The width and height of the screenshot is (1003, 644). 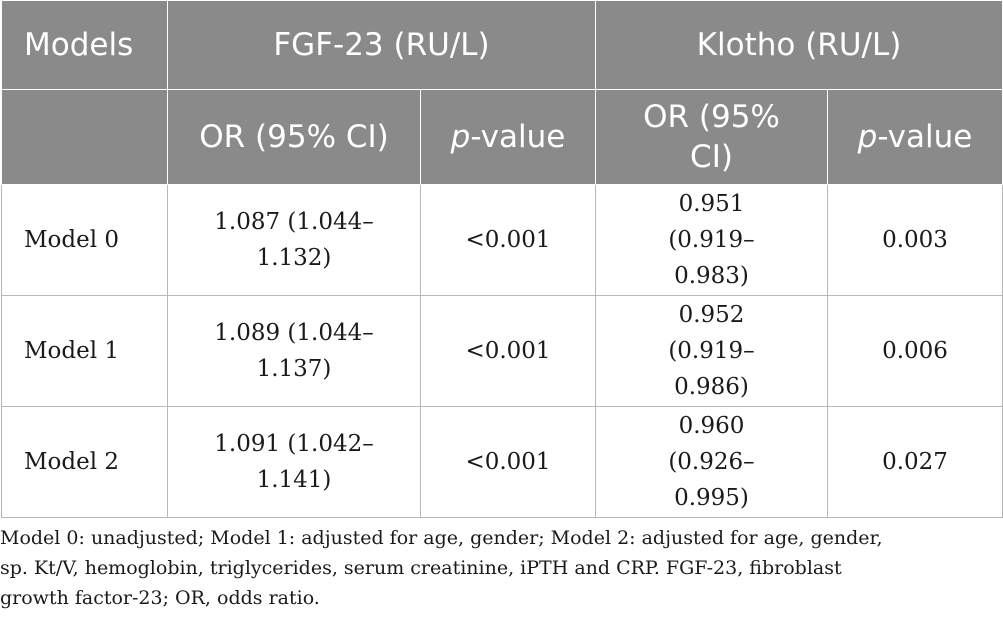 What do you see at coordinates (84, 462) in the screenshot?
I see `model-cell: Model 2` at bounding box center [84, 462].